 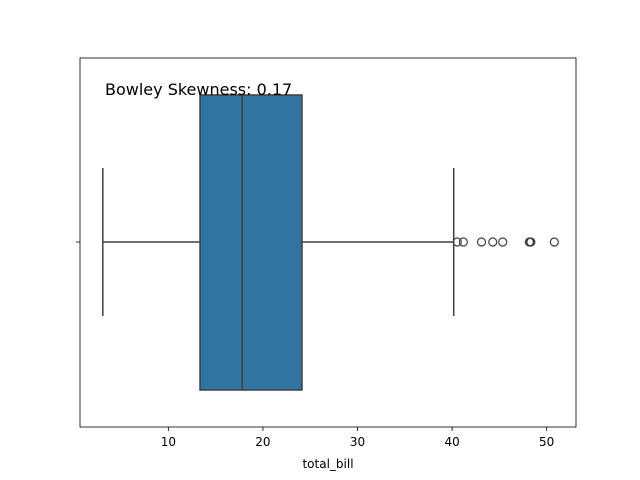 I want to click on outliers-group, so click(x=505, y=242).